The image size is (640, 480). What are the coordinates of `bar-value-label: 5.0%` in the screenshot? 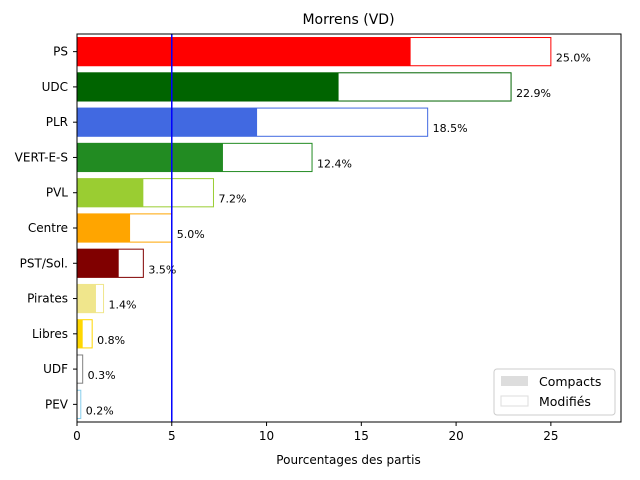 It's located at (191, 234).